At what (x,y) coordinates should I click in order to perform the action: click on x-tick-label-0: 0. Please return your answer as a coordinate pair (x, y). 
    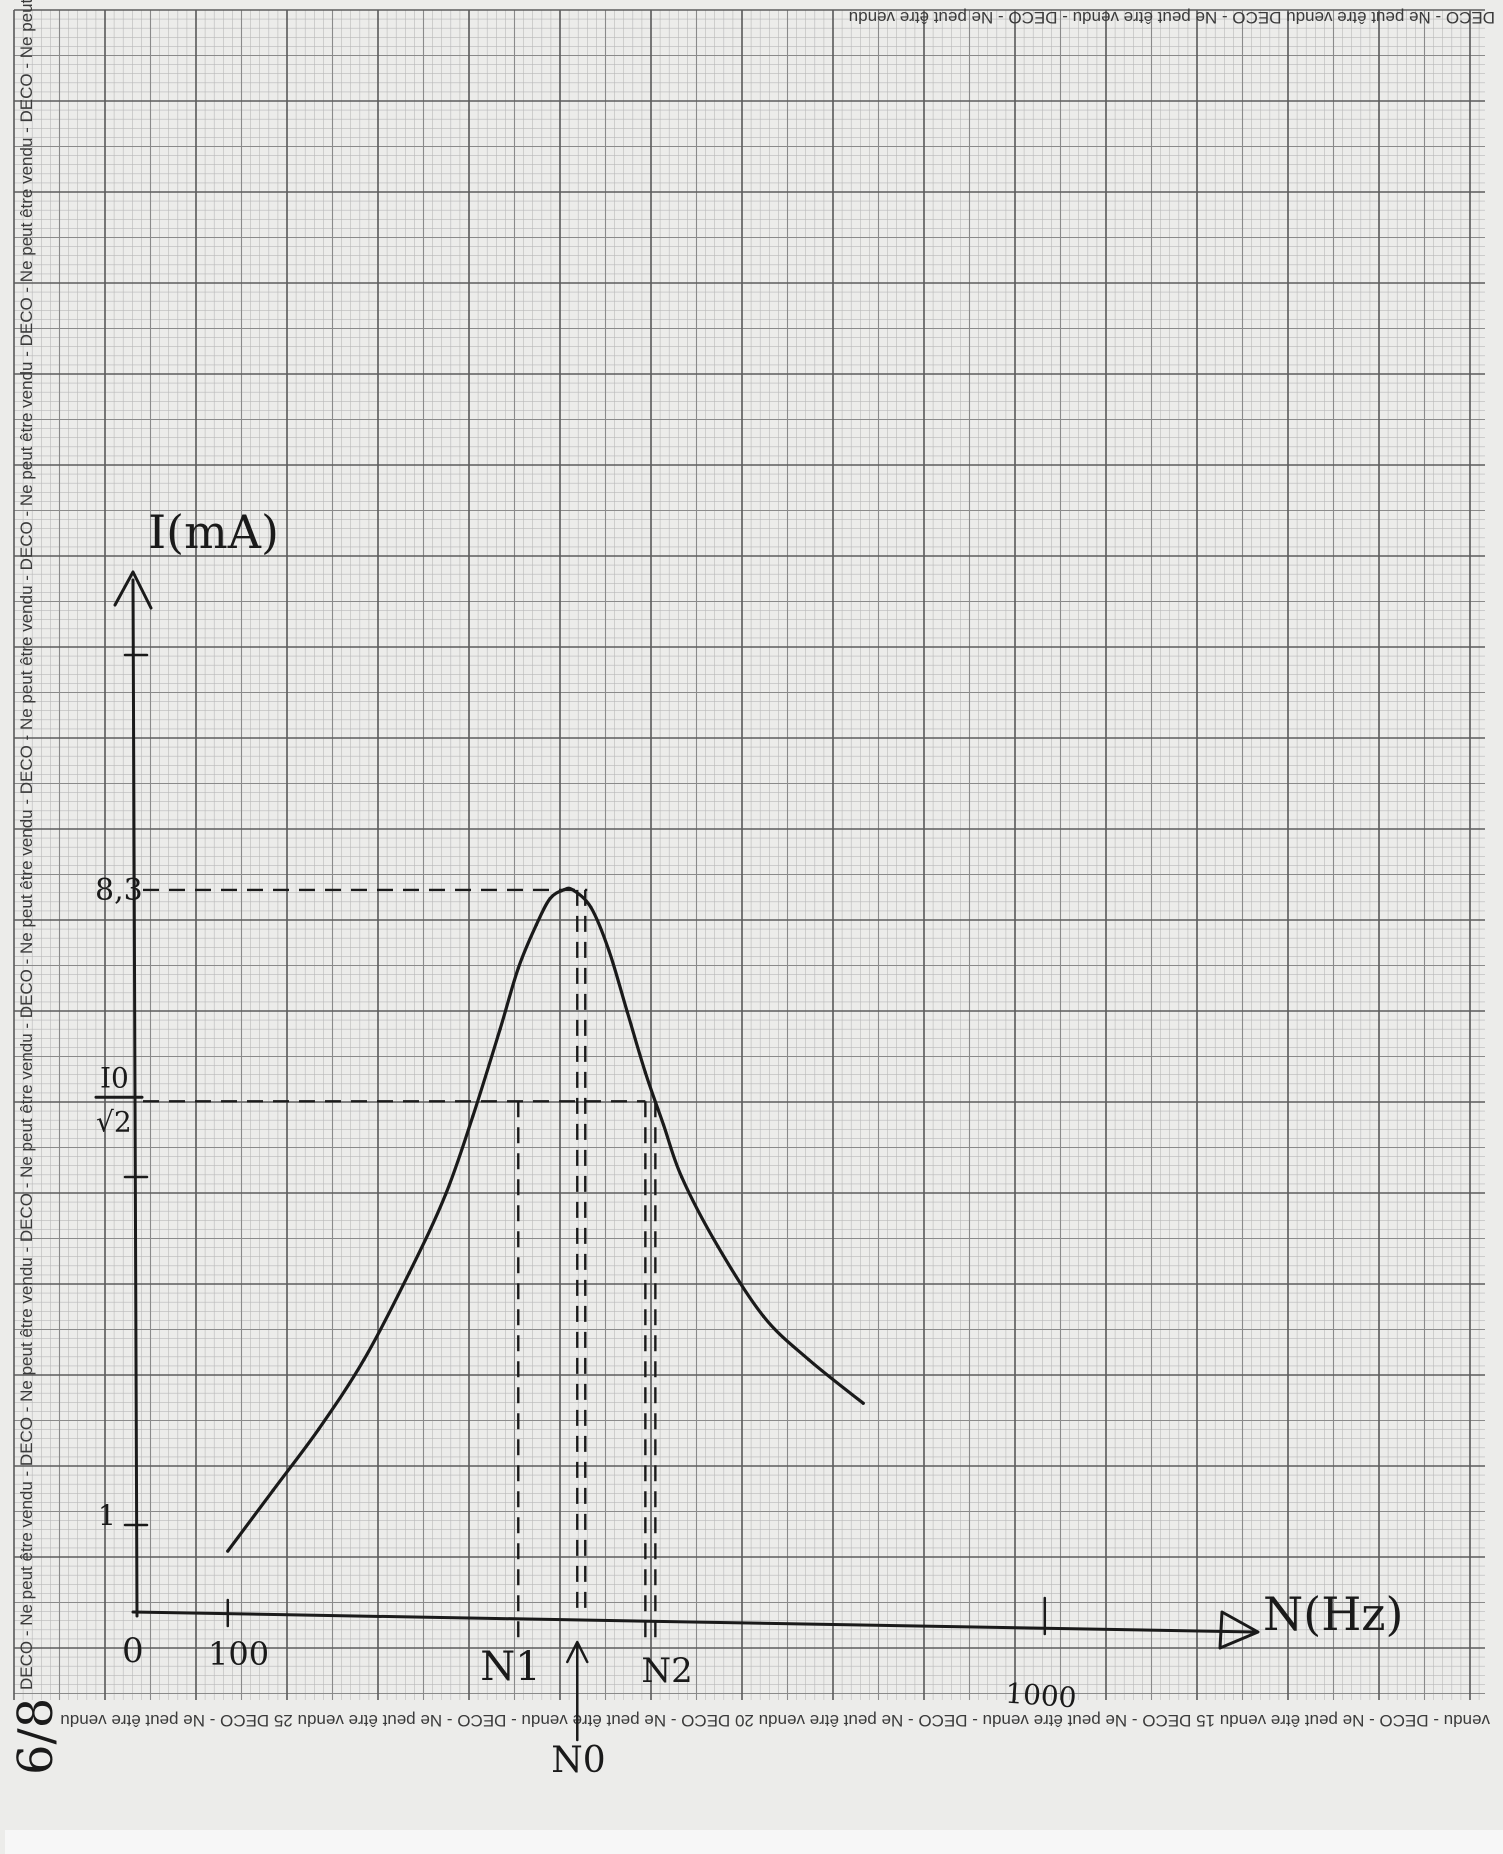
    Looking at the image, I should click on (133, 1651).